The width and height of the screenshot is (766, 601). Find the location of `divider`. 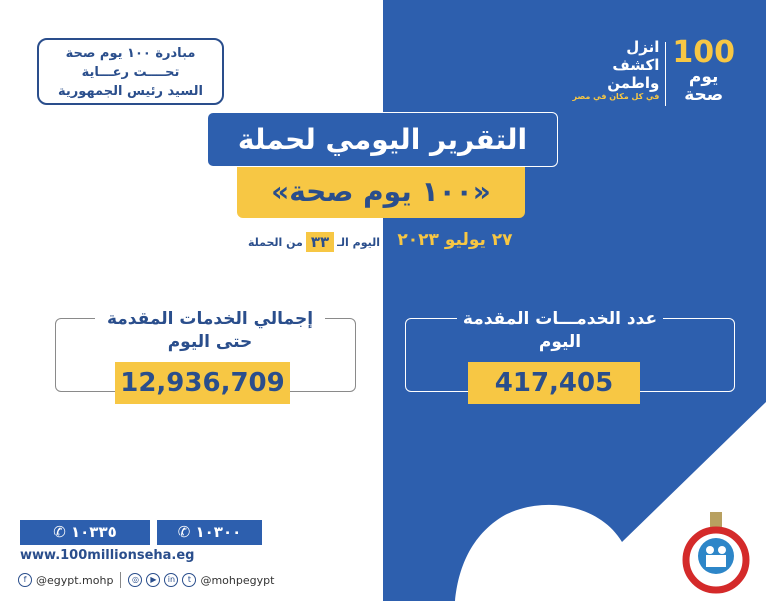

divider is located at coordinates (121, 580).